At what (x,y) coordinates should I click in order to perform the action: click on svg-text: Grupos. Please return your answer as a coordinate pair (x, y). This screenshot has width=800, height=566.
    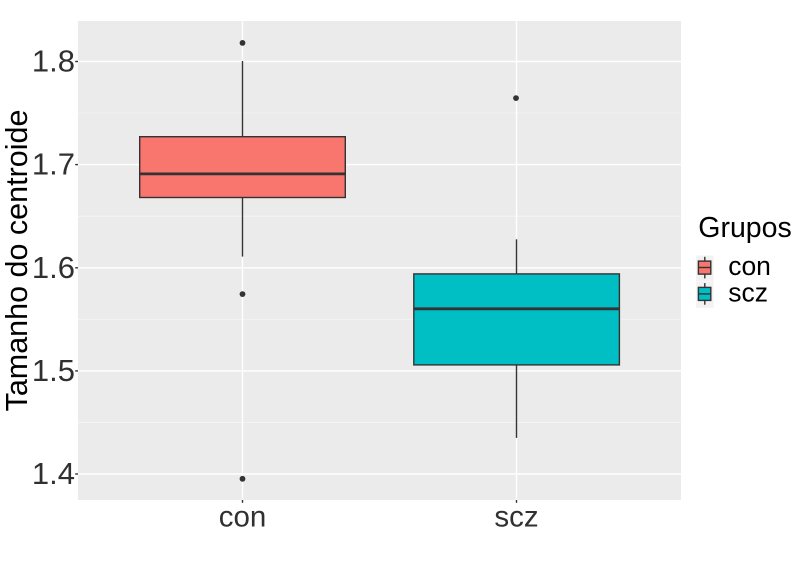
    Looking at the image, I should click on (744, 228).